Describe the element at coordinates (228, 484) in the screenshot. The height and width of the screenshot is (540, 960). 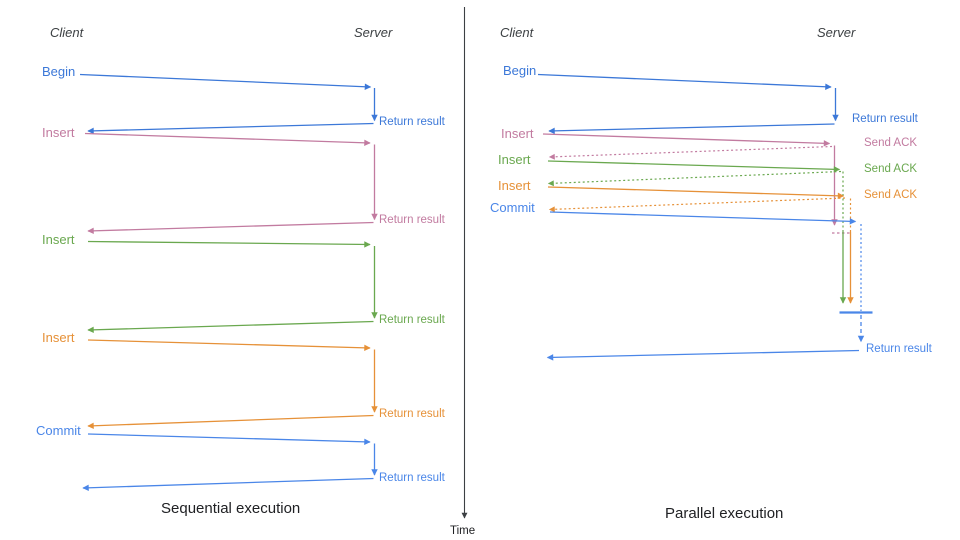
I see `seq-commit-return-arrow` at that location.